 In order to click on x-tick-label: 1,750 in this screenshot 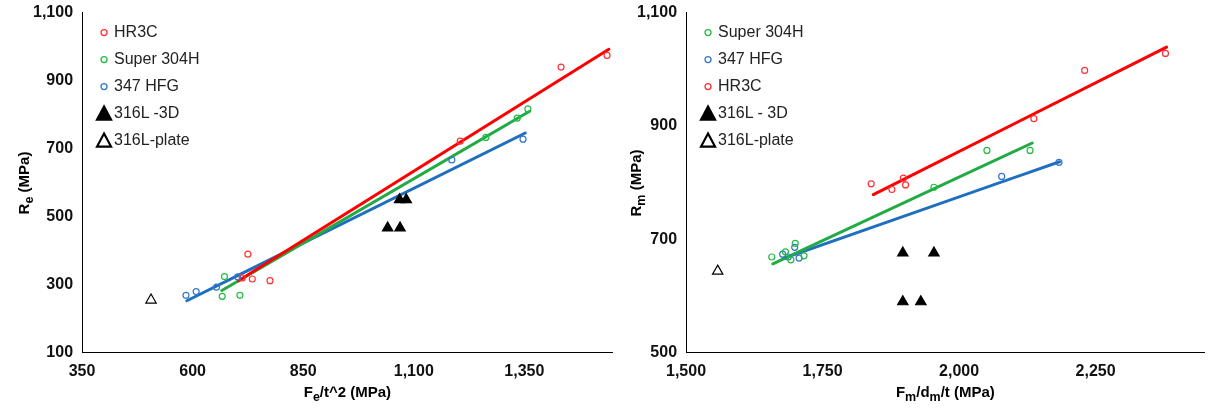, I will do `click(822, 370)`.